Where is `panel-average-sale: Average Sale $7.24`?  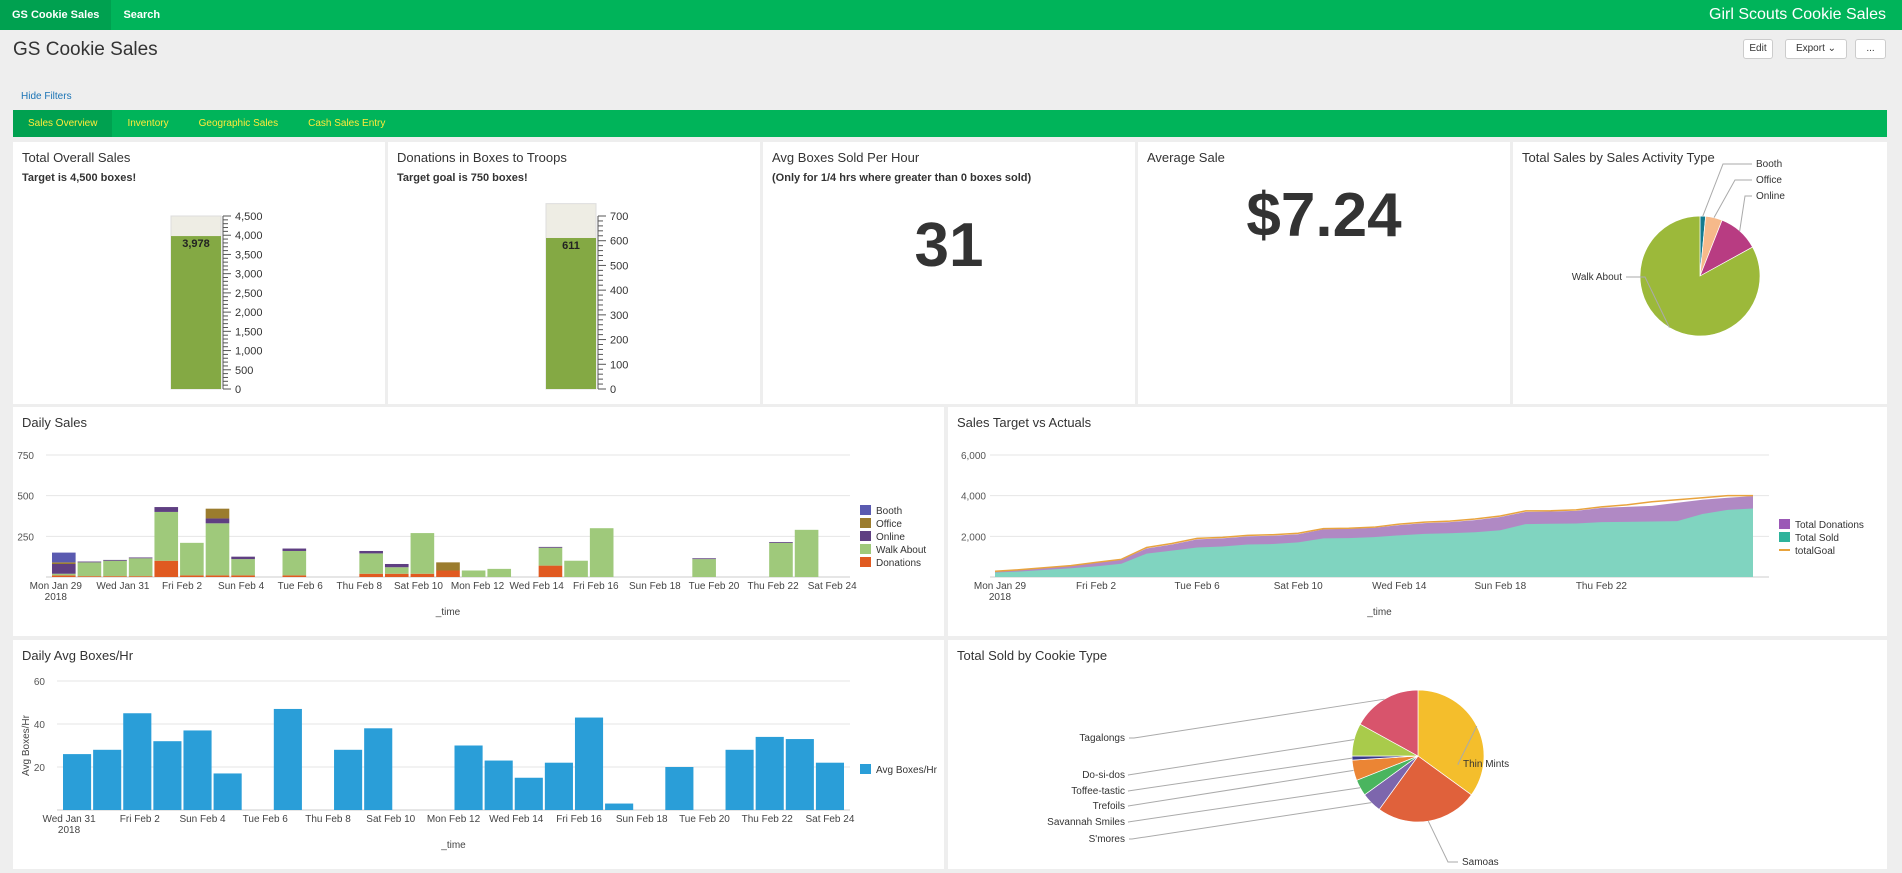
panel-average-sale: Average Sale $7.24 is located at coordinates (1324, 273).